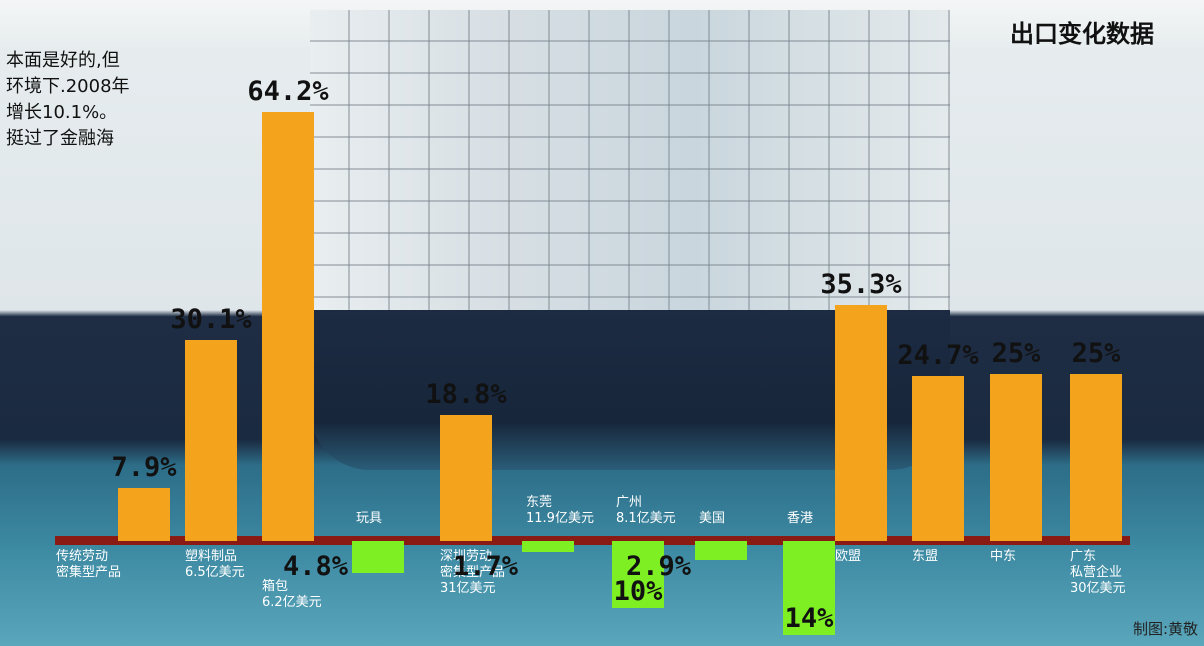 This screenshot has width=1204, height=646. Describe the element at coordinates (68, 86) in the screenshot. I see `intro-line: 环境下.2008年` at that location.